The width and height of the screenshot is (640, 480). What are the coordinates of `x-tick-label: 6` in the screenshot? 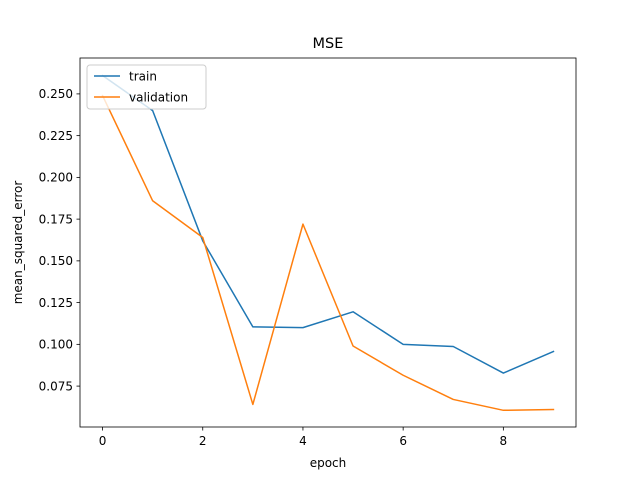 It's located at (403, 441).